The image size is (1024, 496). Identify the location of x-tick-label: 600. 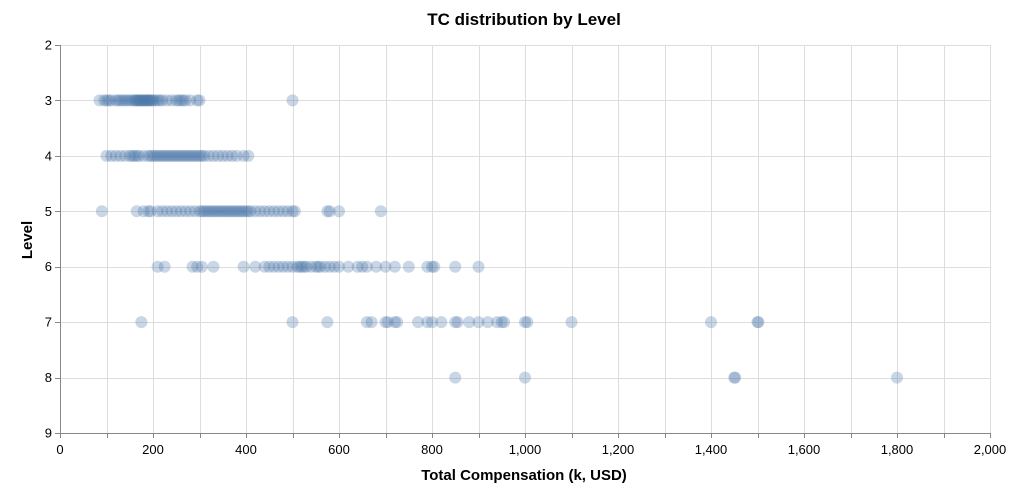
(339, 449).